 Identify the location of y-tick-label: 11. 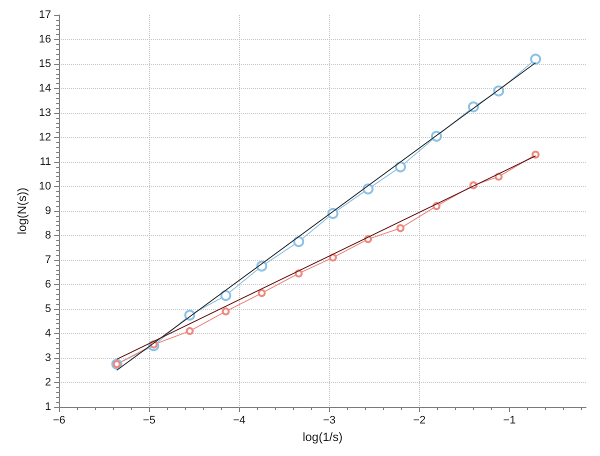
(46, 162).